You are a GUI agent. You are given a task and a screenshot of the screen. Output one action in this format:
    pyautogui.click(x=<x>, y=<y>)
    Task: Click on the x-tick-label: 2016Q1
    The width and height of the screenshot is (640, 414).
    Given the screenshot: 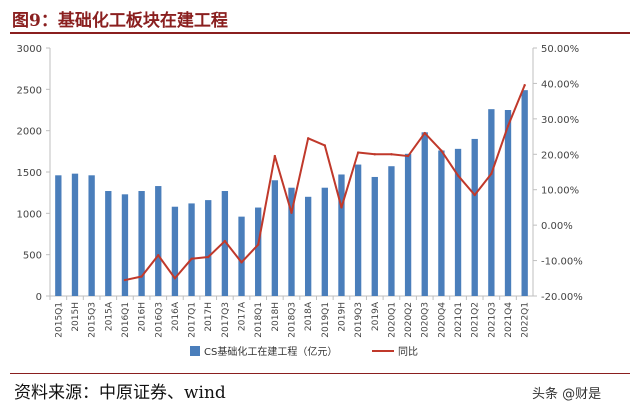 What is the action you would take?
    pyautogui.click(x=126, y=320)
    